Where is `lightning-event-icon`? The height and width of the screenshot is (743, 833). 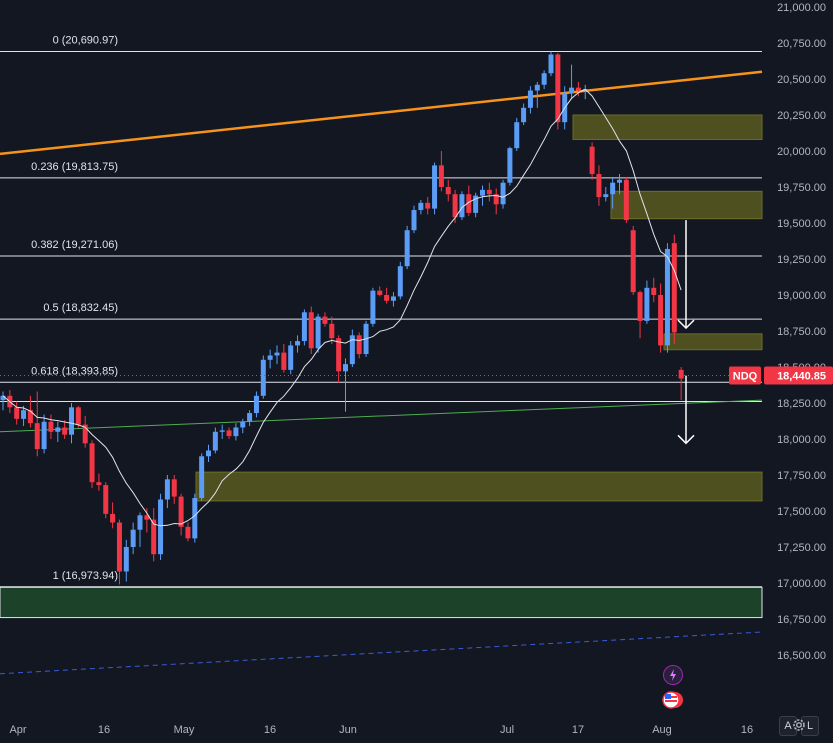 lightning-event-icon is located at coordinates (673, 675).